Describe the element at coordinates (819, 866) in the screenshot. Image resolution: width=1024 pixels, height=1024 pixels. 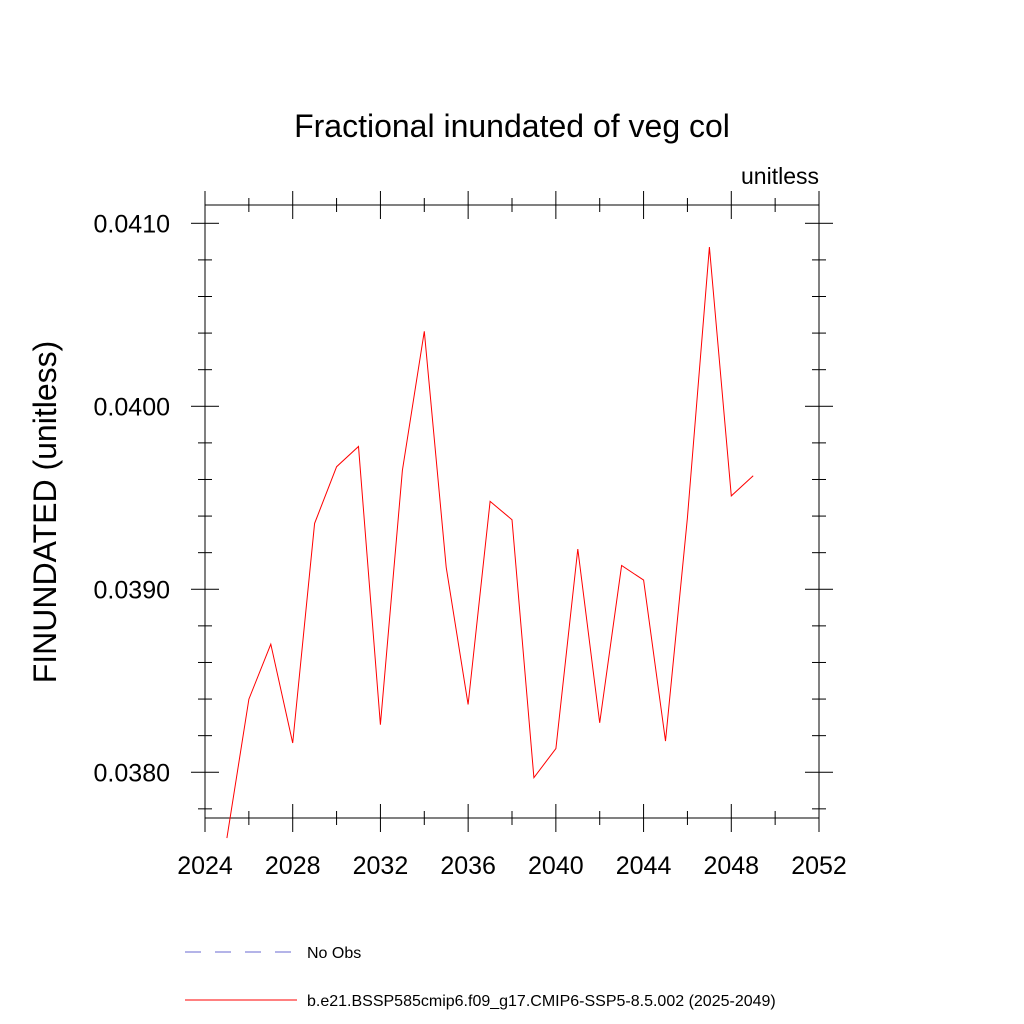
I see `x-tick-label: 2052` at that location.